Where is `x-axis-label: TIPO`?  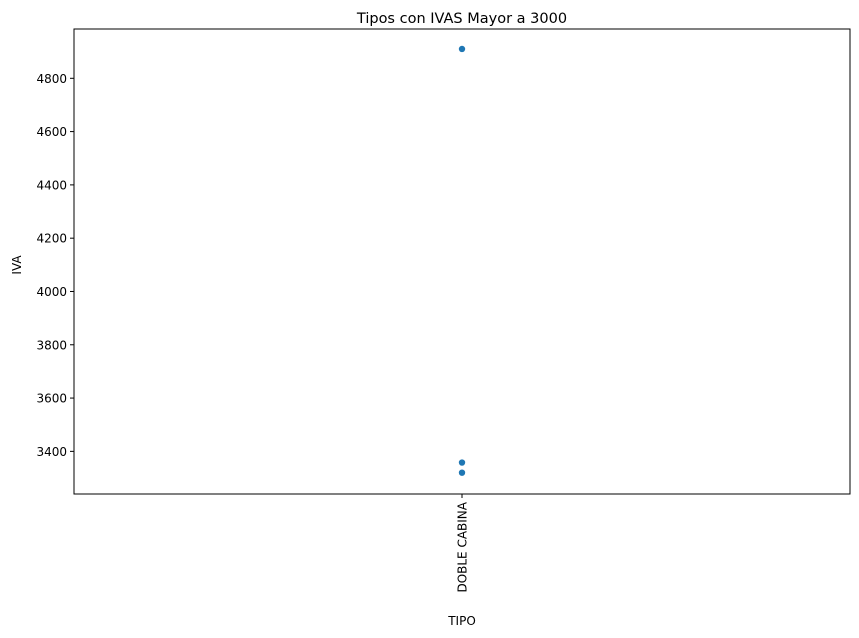 x-axis-label: TIPO is located at coordinates (461, 621).